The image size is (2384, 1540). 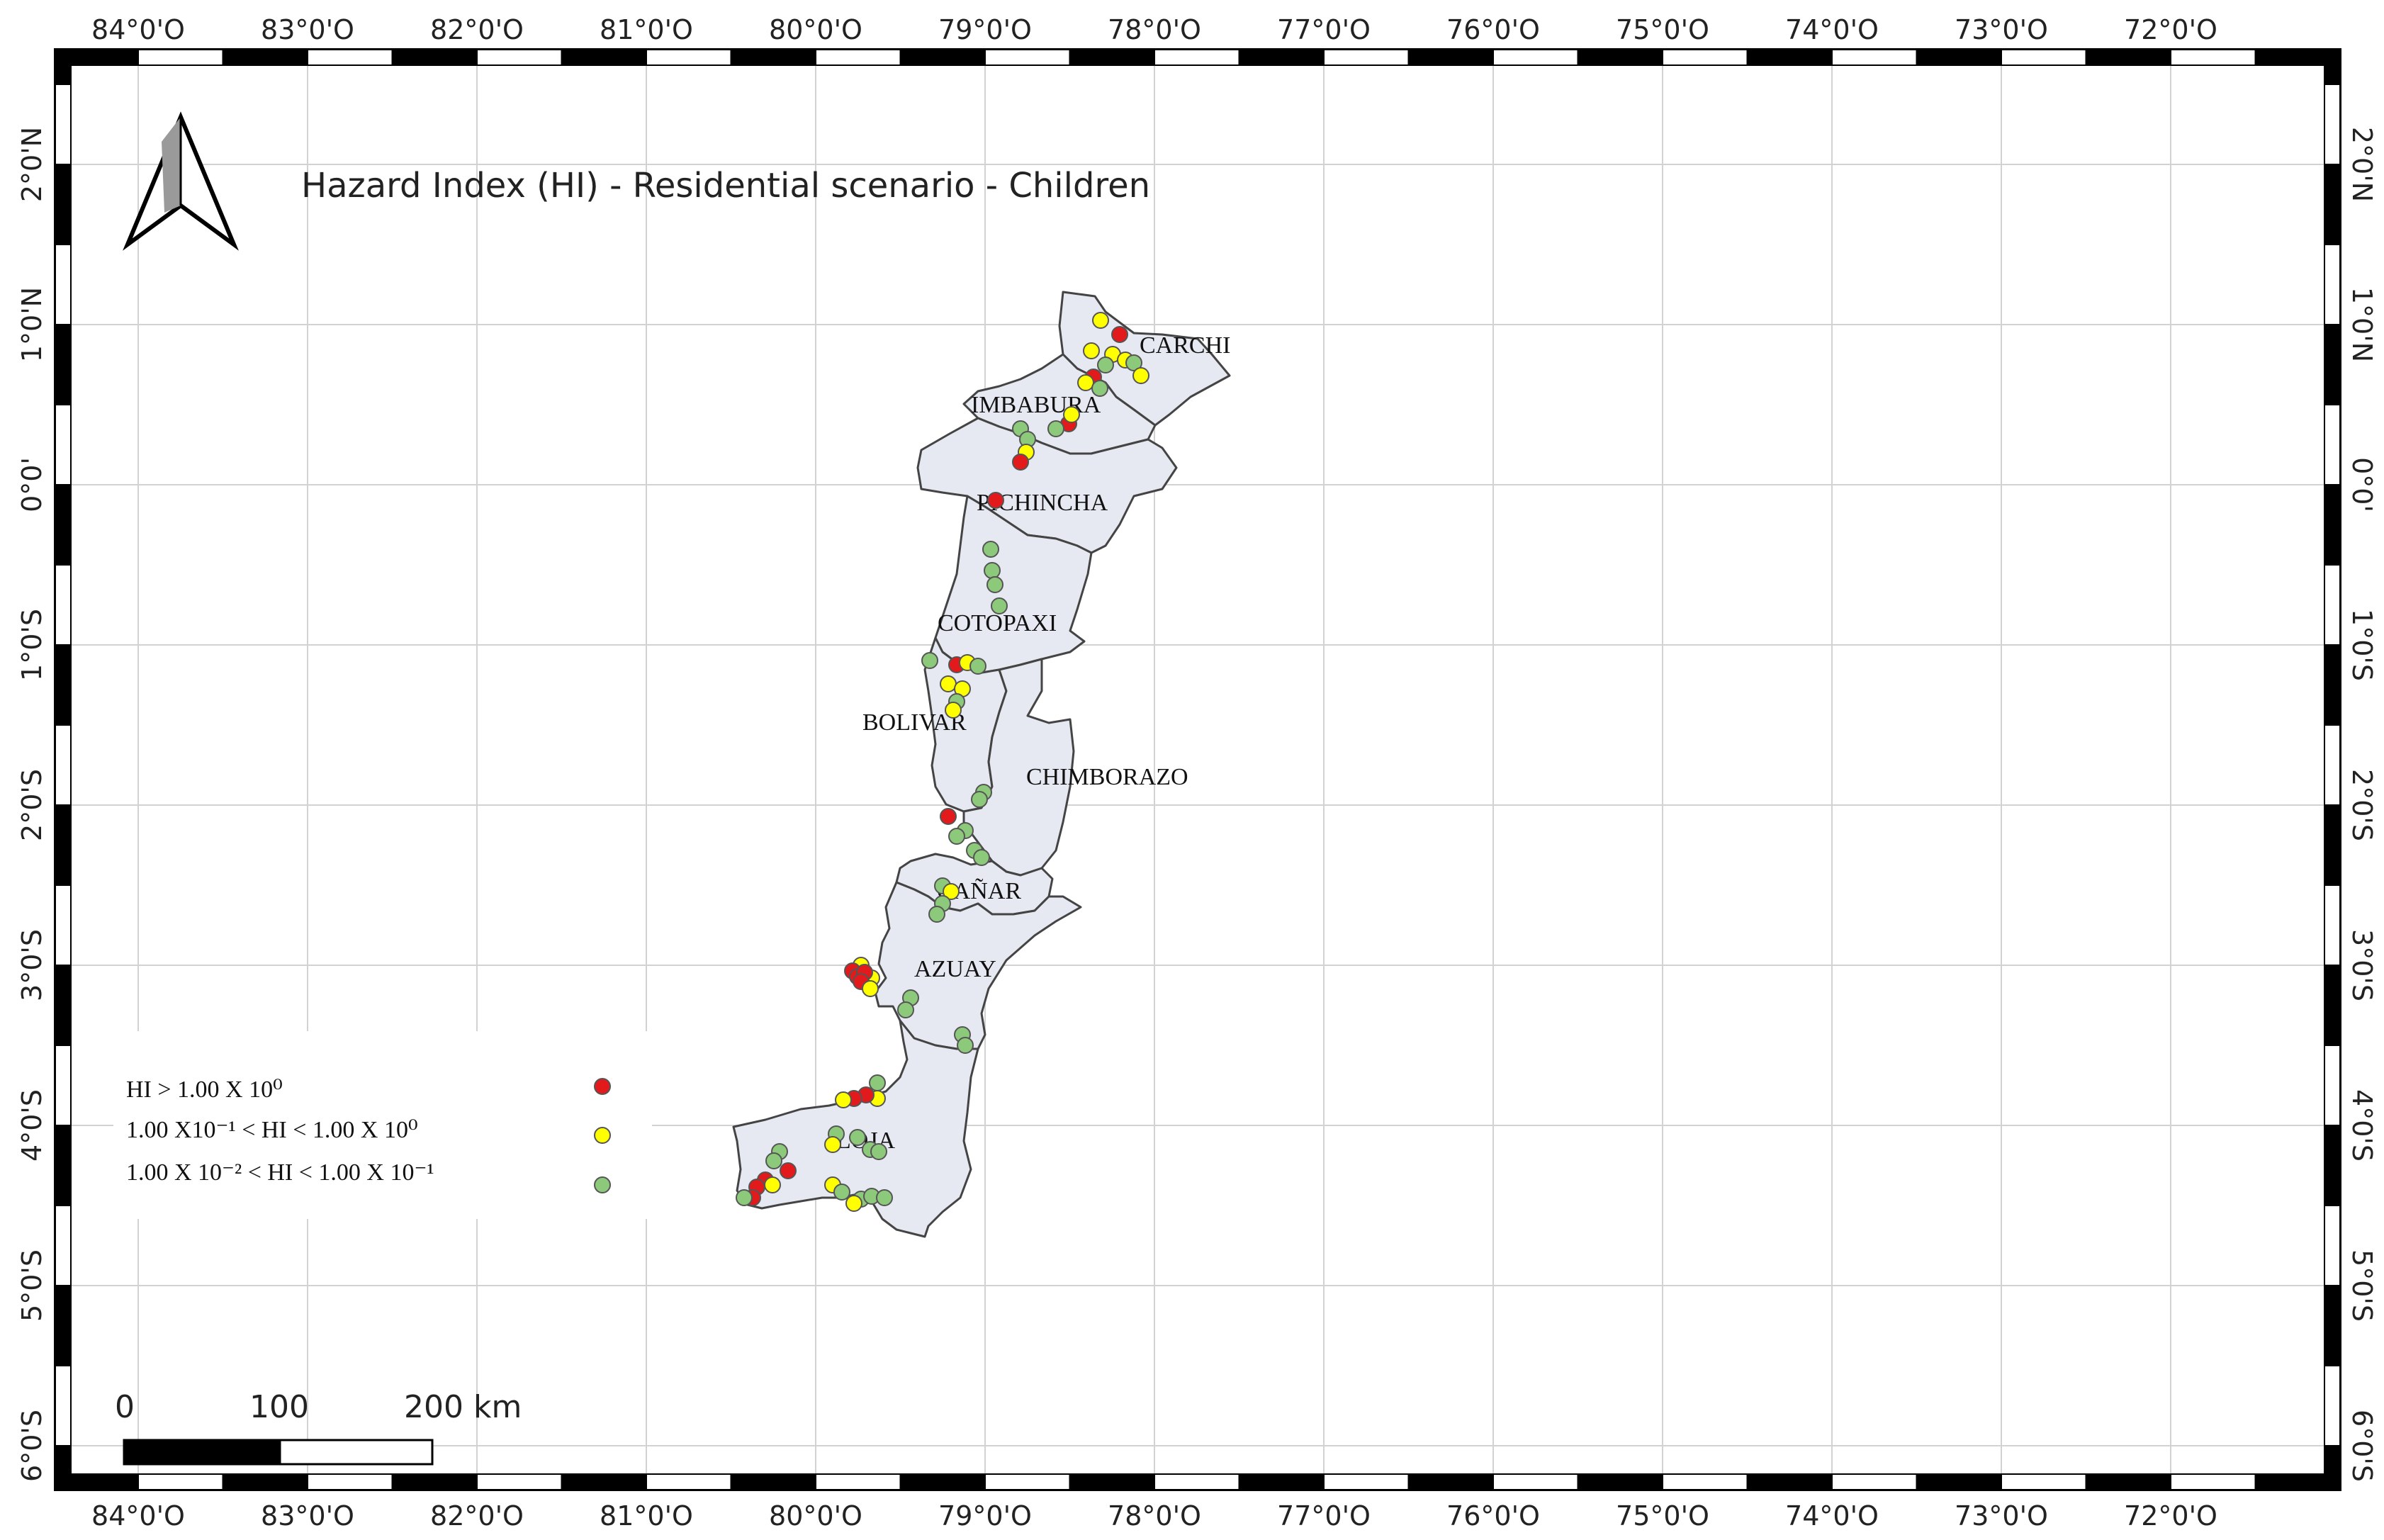 I want to click on top-axis-label: 79°0'O, so click(x=985, y=30).